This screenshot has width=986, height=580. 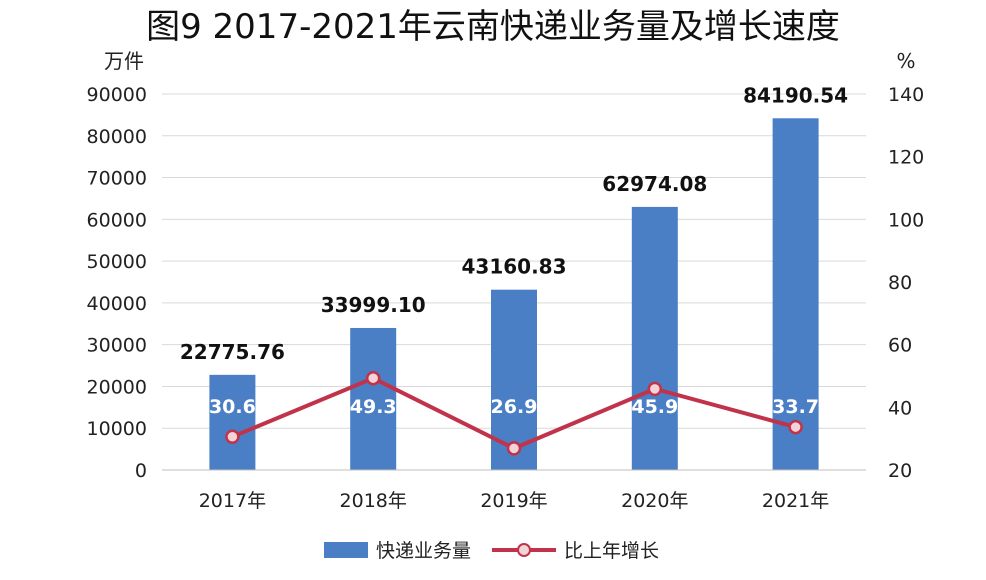 What do you see at coordinates (117, 220) in the screenshot?
I see `left-tick-label: 60000` at bounding box center [117, 220].